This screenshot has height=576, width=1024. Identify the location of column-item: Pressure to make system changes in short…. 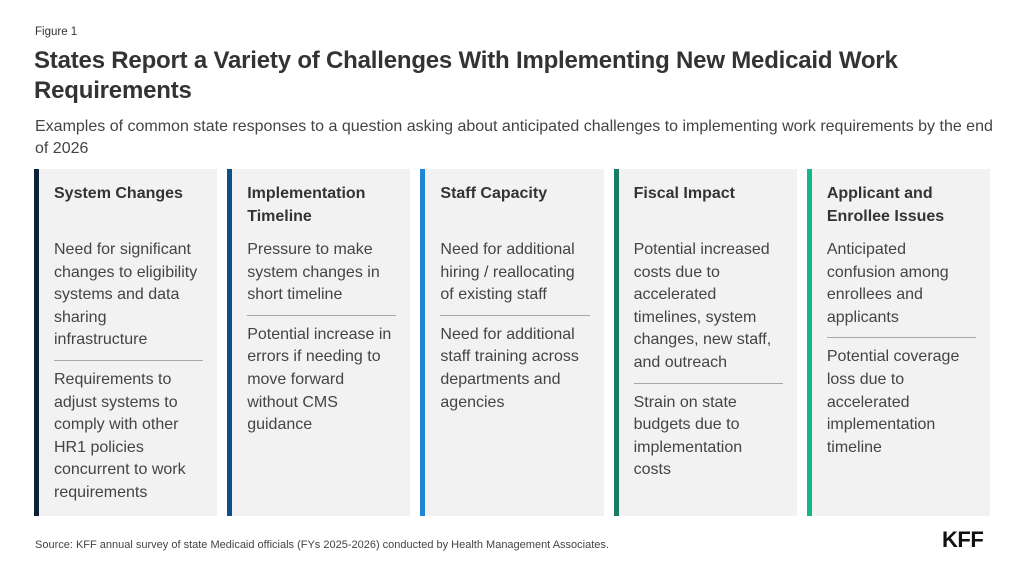
(313, 272).